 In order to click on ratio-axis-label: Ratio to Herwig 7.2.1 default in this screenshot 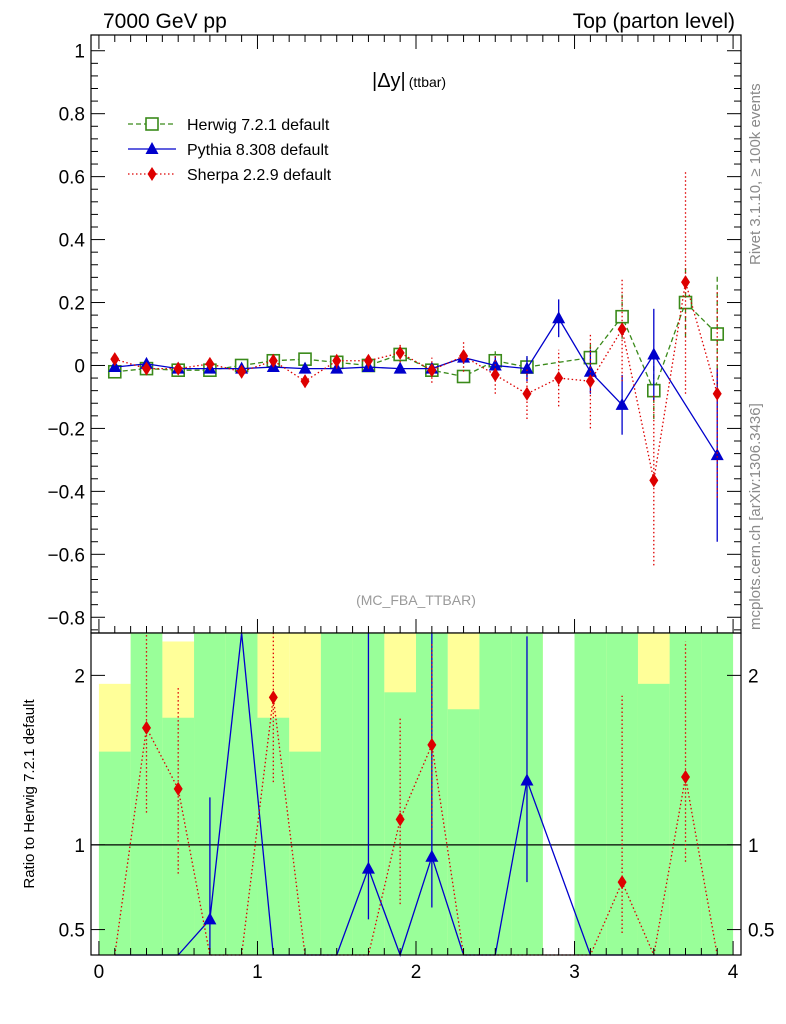, I will do `click(29, 794)`.